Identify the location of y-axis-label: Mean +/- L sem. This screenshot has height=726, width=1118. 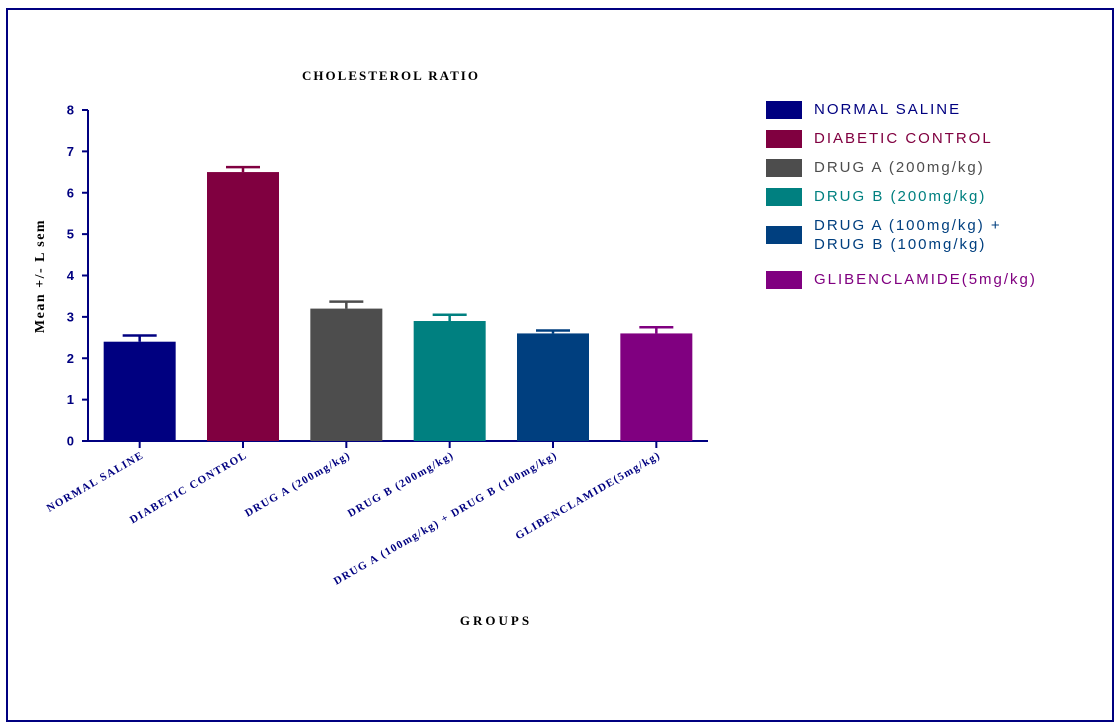
(40, 276).